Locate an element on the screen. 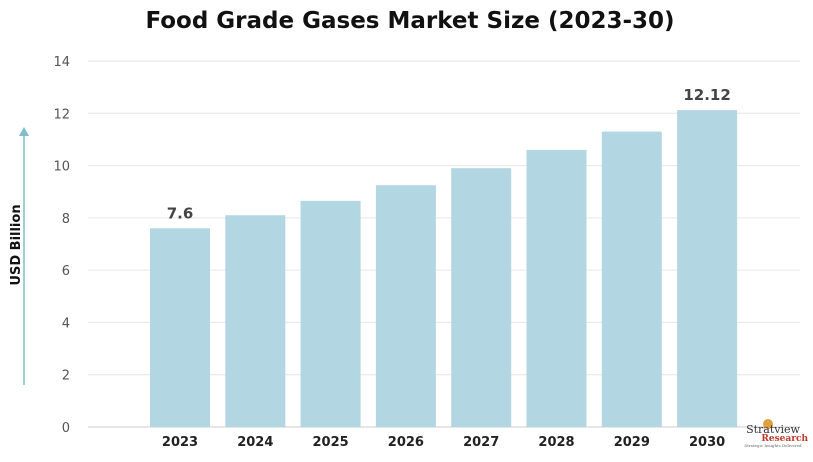 This screenshot has height=462, width=813. logo-tagline: Strategic Insights Delivered is located at coordinates (773, 445).